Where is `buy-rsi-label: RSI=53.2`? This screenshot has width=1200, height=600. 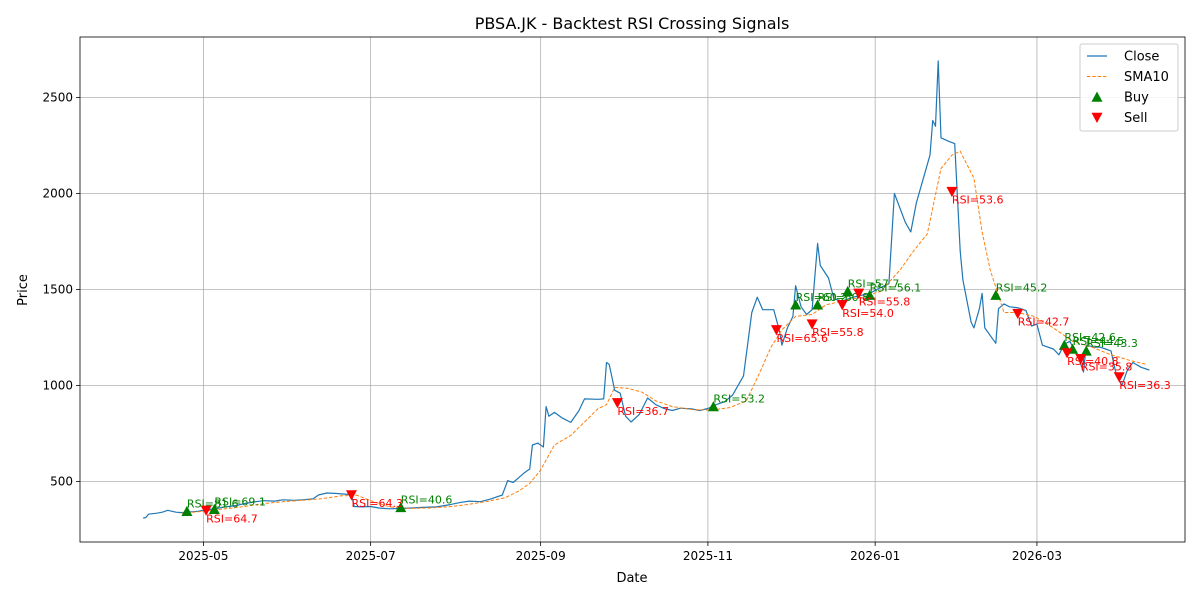
buy-rsi-label: RSI=53.2 is located at coordinates (739, 399).